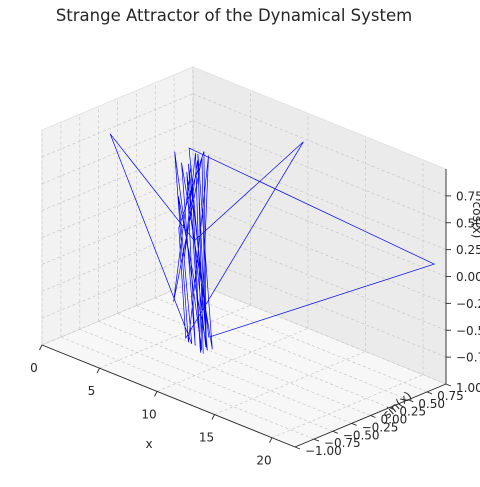  What do you see at coordinates (148, 414) in the screenshot?
I see `x-tick-label: 10` at bounding box center [148, 414].